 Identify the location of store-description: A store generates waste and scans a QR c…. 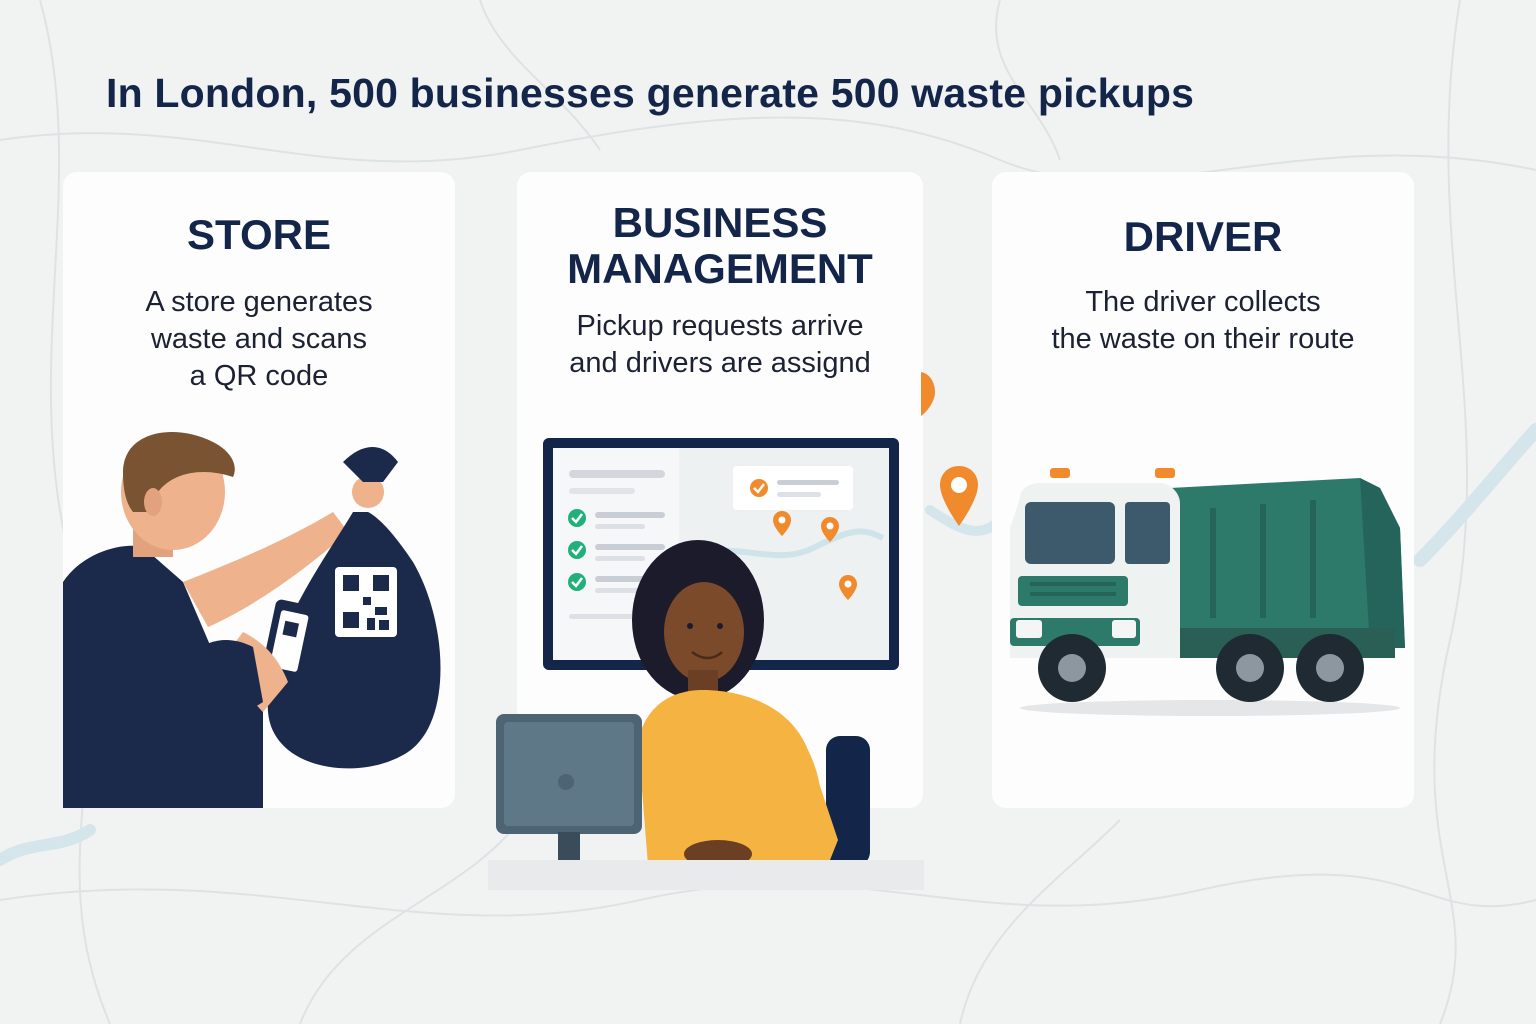
(259, 339).